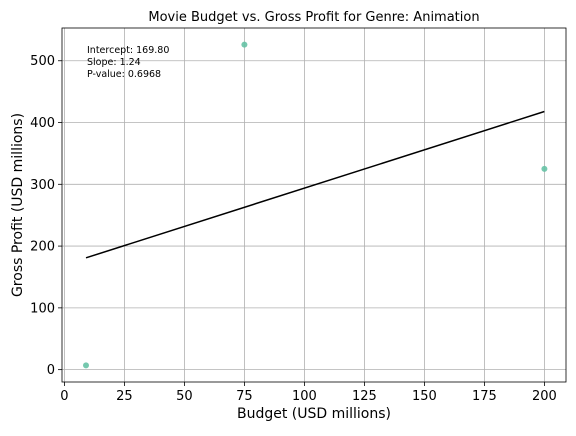 The width and height of the screenshot is (576, 436). I want to click on x-tick-label: 0, so click(64, 396).